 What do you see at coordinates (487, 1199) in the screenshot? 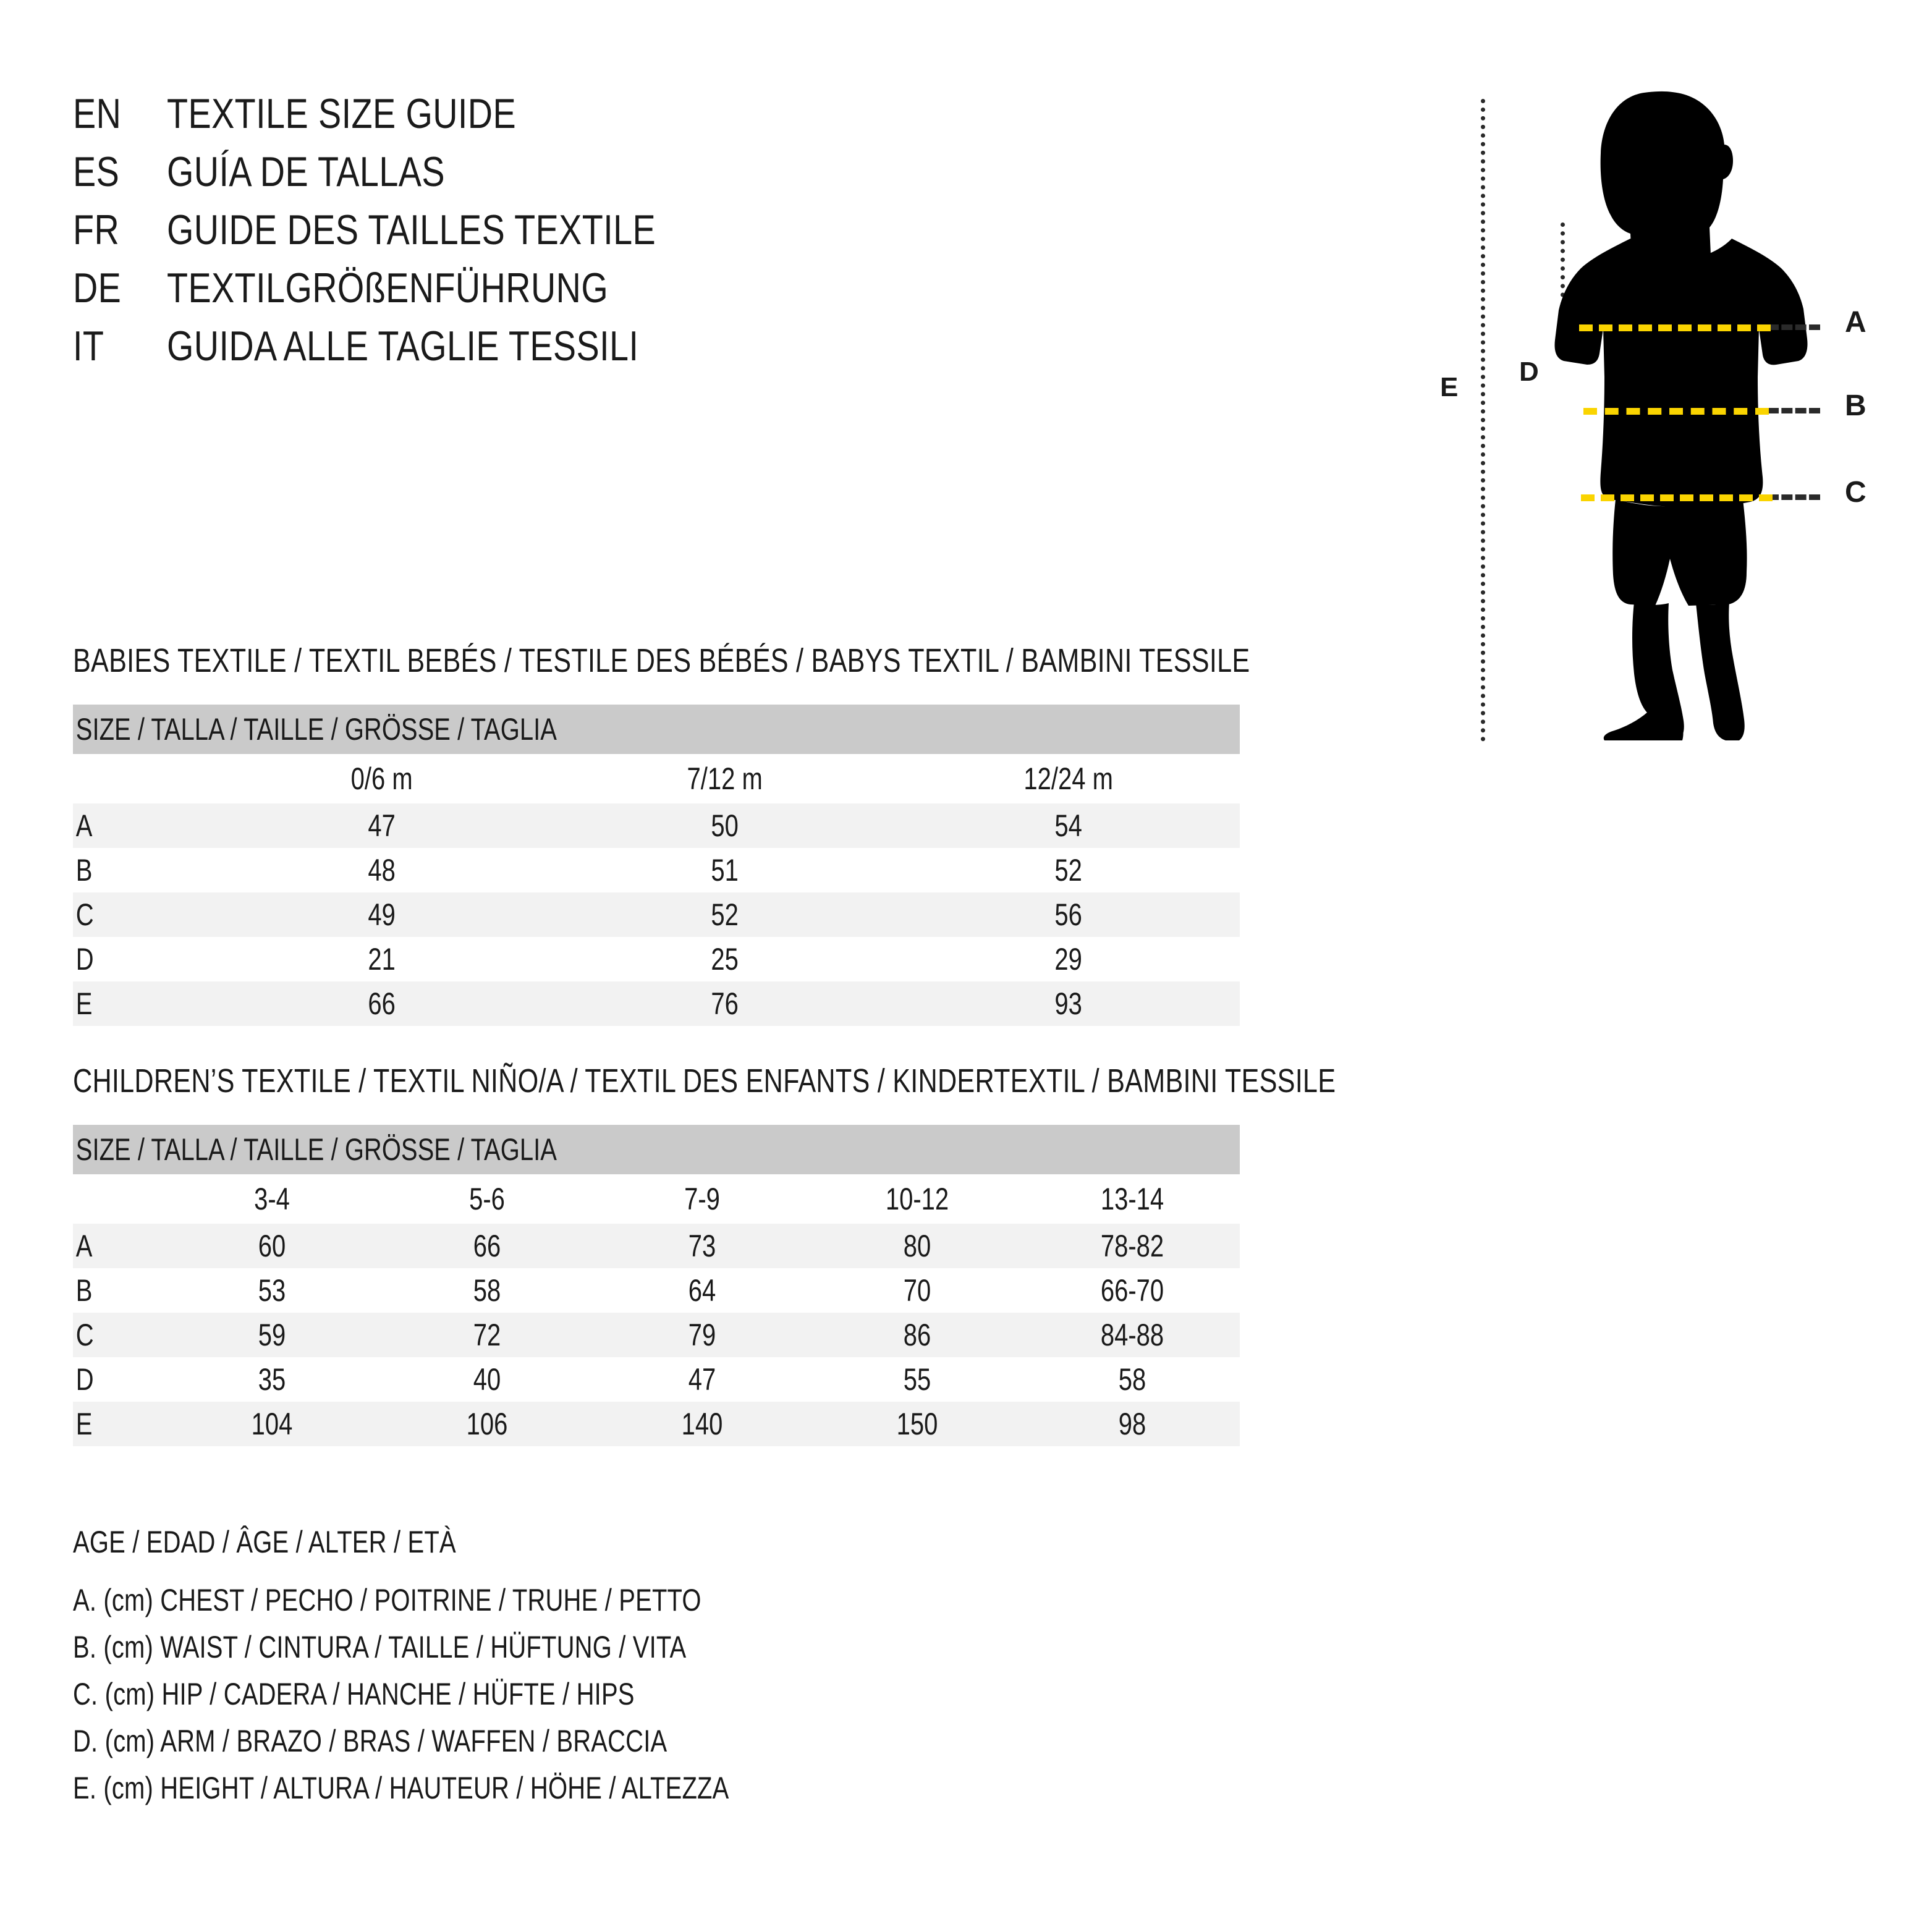
I see `children-col-header-1: 5-6` at bounding box center [487, 1199].